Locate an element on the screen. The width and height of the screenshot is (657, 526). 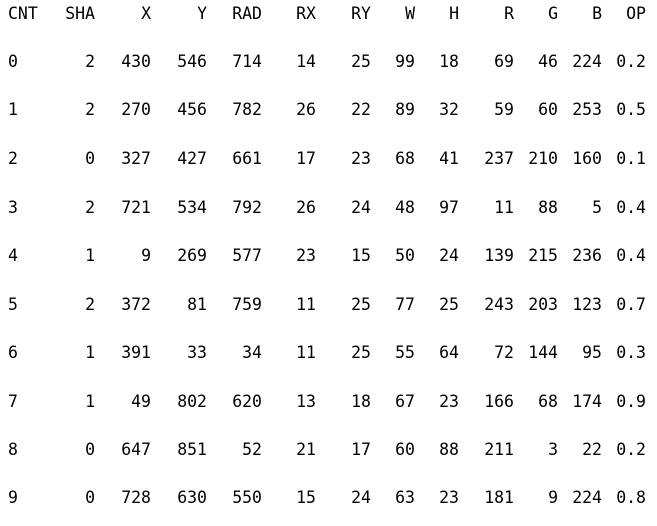
table-cell: 391 is located at coordinates (136, 352).